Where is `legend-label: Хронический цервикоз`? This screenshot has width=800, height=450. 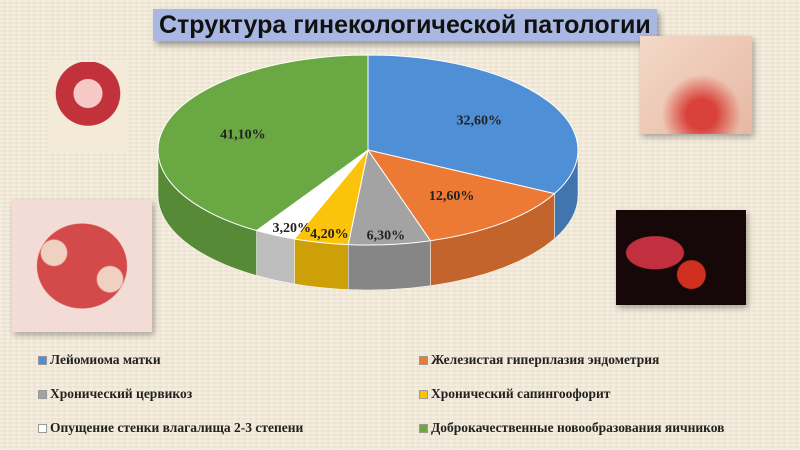
legend-label: Хронический цервикоз is located at coordinates (121, 393).